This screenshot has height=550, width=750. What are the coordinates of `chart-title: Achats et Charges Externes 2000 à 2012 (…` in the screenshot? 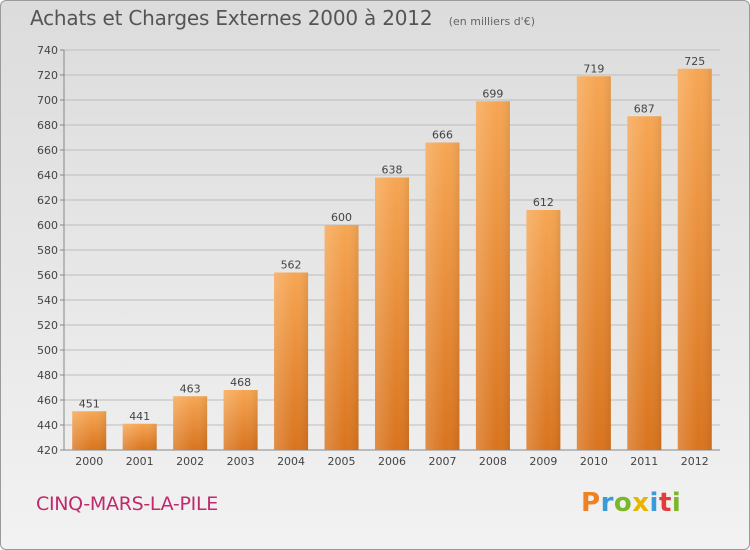 It's located at (282, 18).